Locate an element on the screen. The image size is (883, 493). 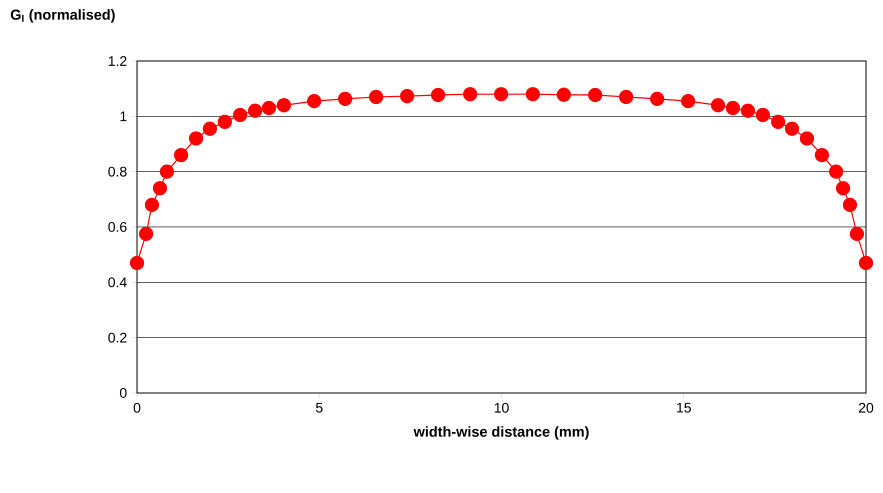
x-axis-title: width-wise distance (mm) is located at coordinates (501, 433).